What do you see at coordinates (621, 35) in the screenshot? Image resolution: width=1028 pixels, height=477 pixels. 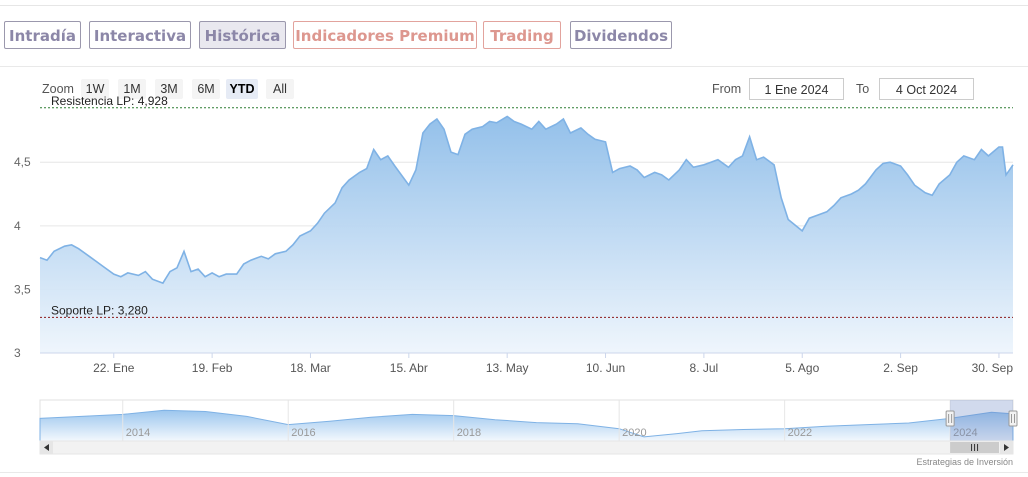 I see `tab-dividendos: Dividendos` at bounding box center [621, 35].